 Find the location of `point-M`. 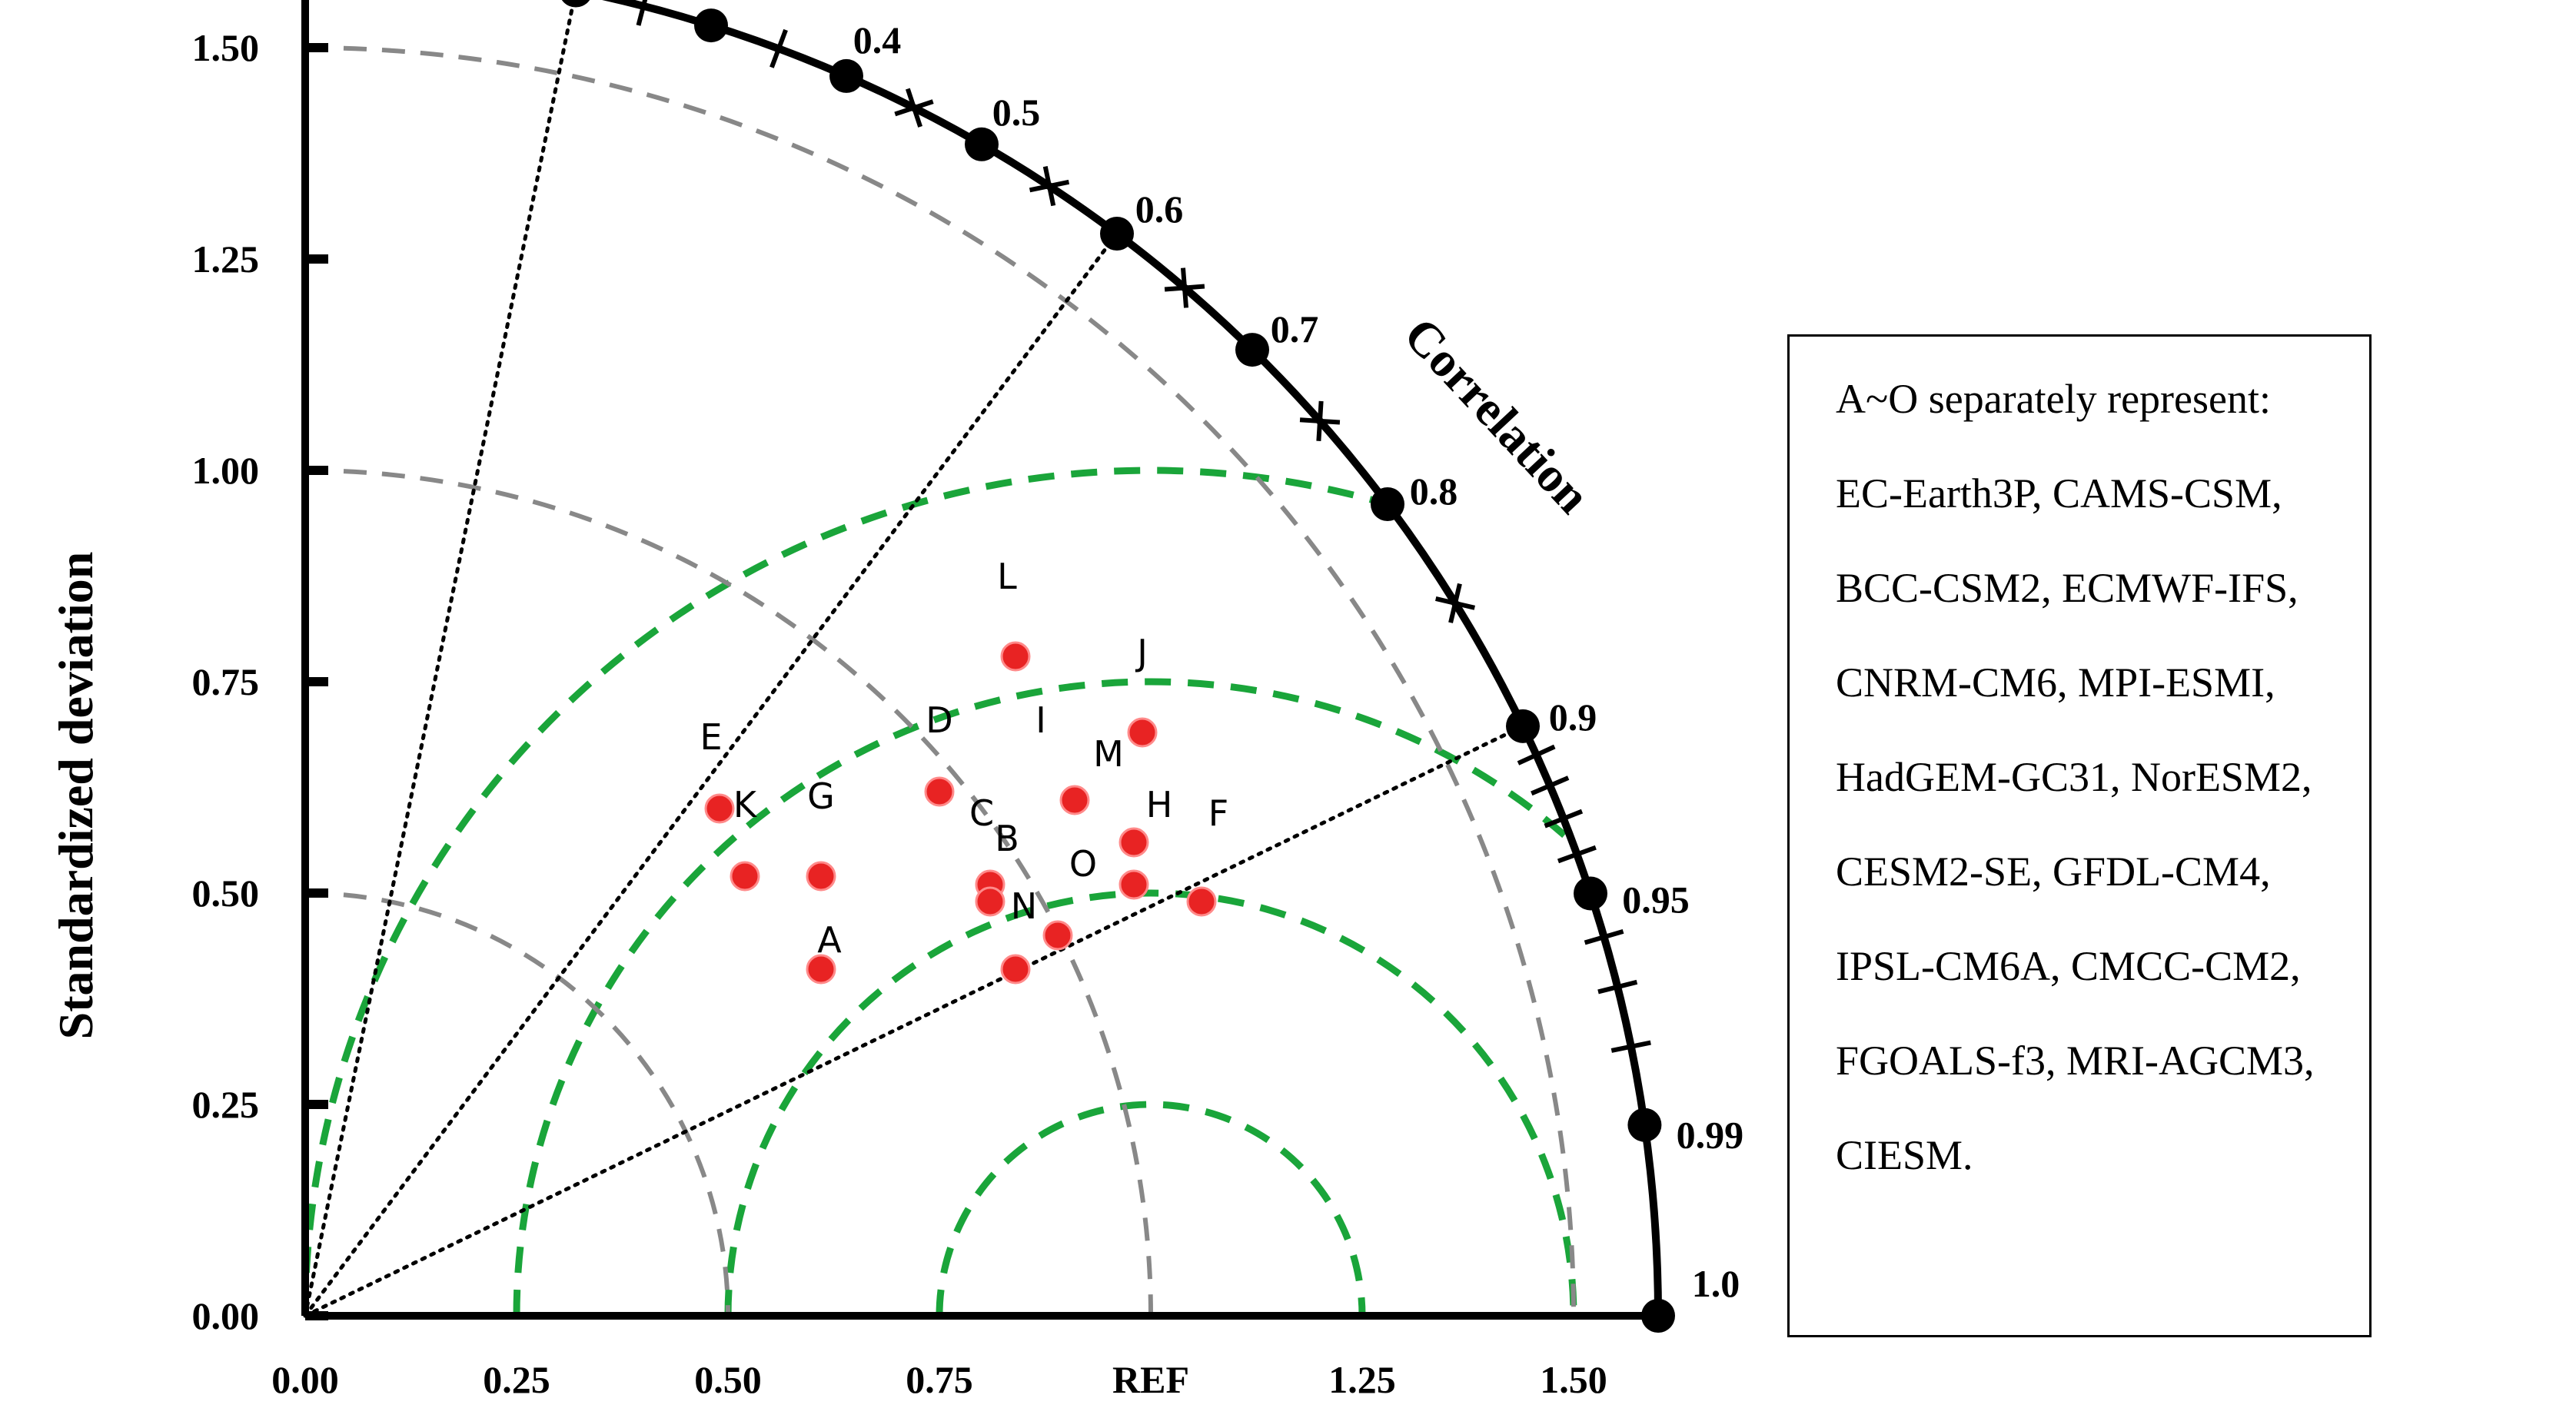

point-M is located at coordinates (1057, 936).